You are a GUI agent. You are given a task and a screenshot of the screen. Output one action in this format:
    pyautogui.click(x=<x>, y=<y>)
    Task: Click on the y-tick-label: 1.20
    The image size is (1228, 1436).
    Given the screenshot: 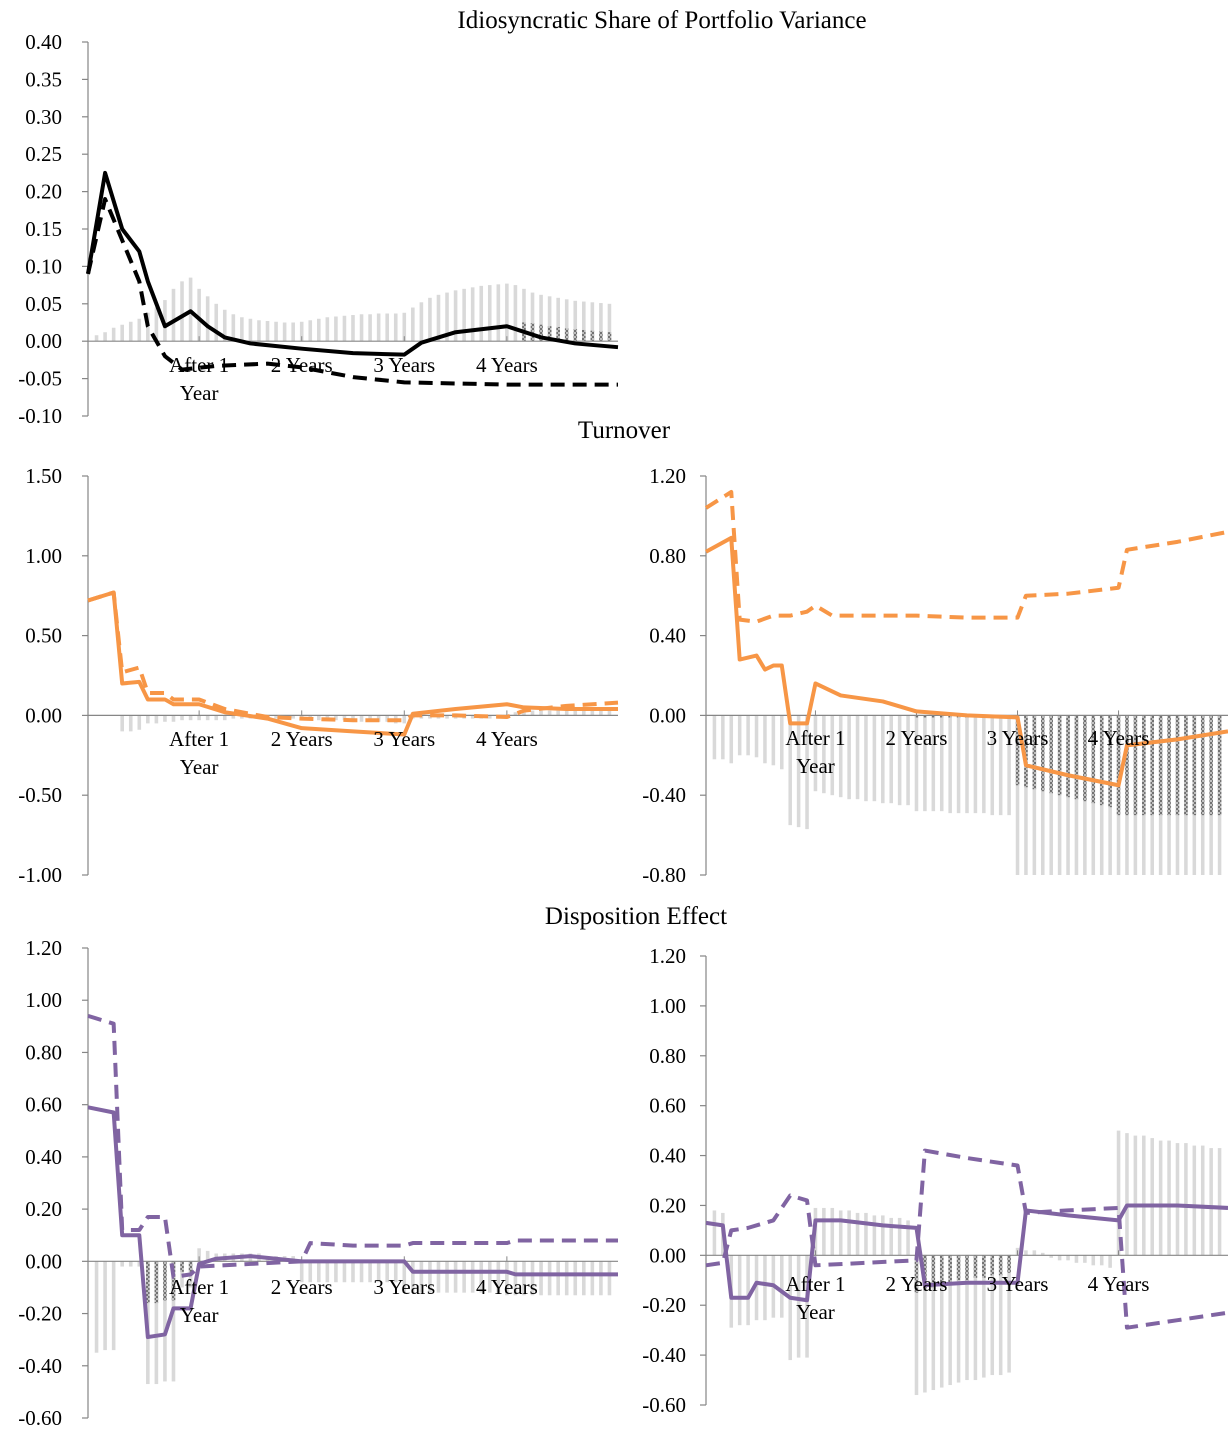 What is the action you would take?
    pyautogui.click(x=667, y=476)
    